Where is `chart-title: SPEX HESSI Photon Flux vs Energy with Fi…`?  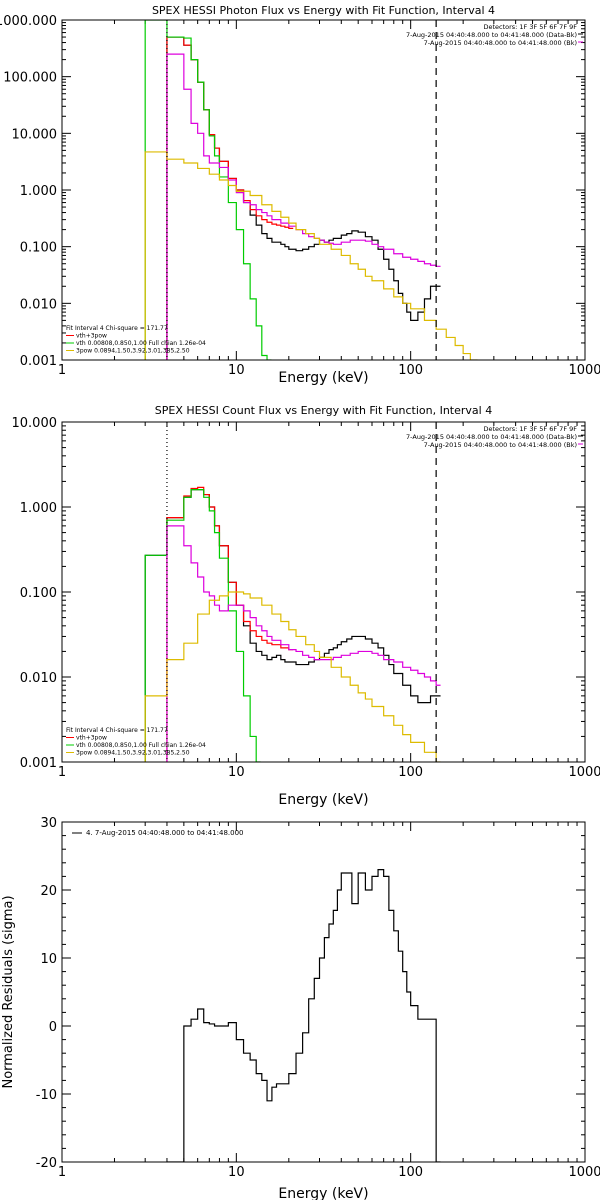 chart-title: SPEX HESSI Photon Flux vs Energy with Fi… is located at coordinates (323, 10).